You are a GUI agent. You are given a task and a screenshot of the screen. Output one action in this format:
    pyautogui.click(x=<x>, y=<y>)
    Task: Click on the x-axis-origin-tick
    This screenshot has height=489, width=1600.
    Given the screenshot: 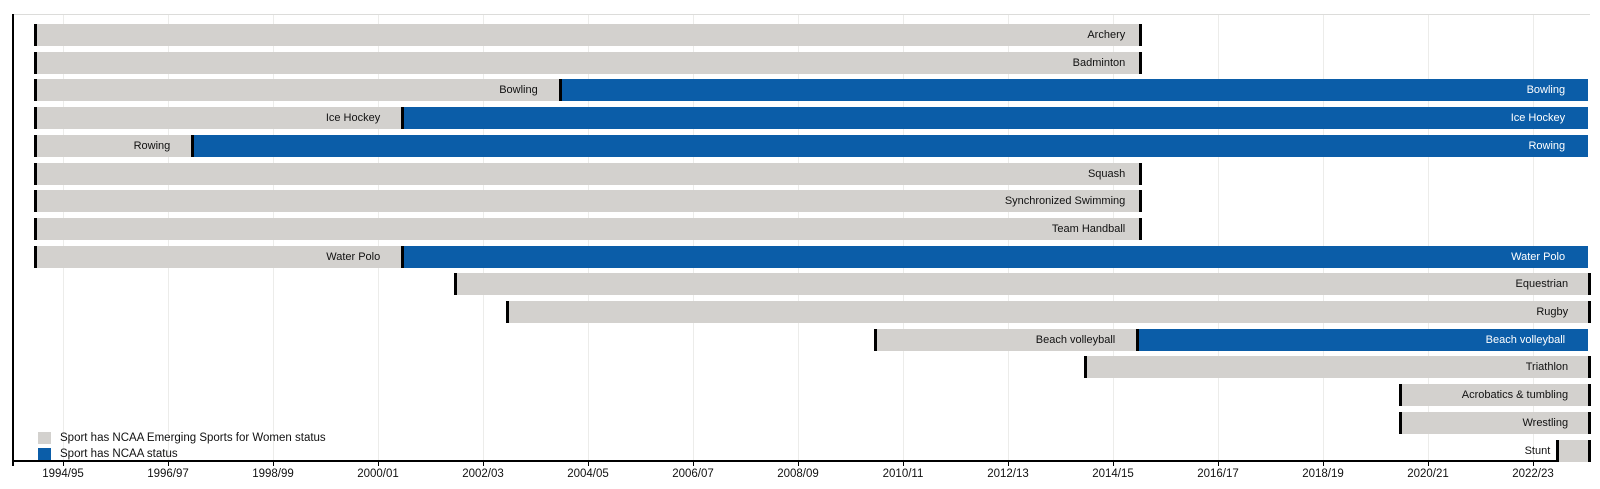 What is the action you would take?
    pyautogui.click(x=12, y=463)
    